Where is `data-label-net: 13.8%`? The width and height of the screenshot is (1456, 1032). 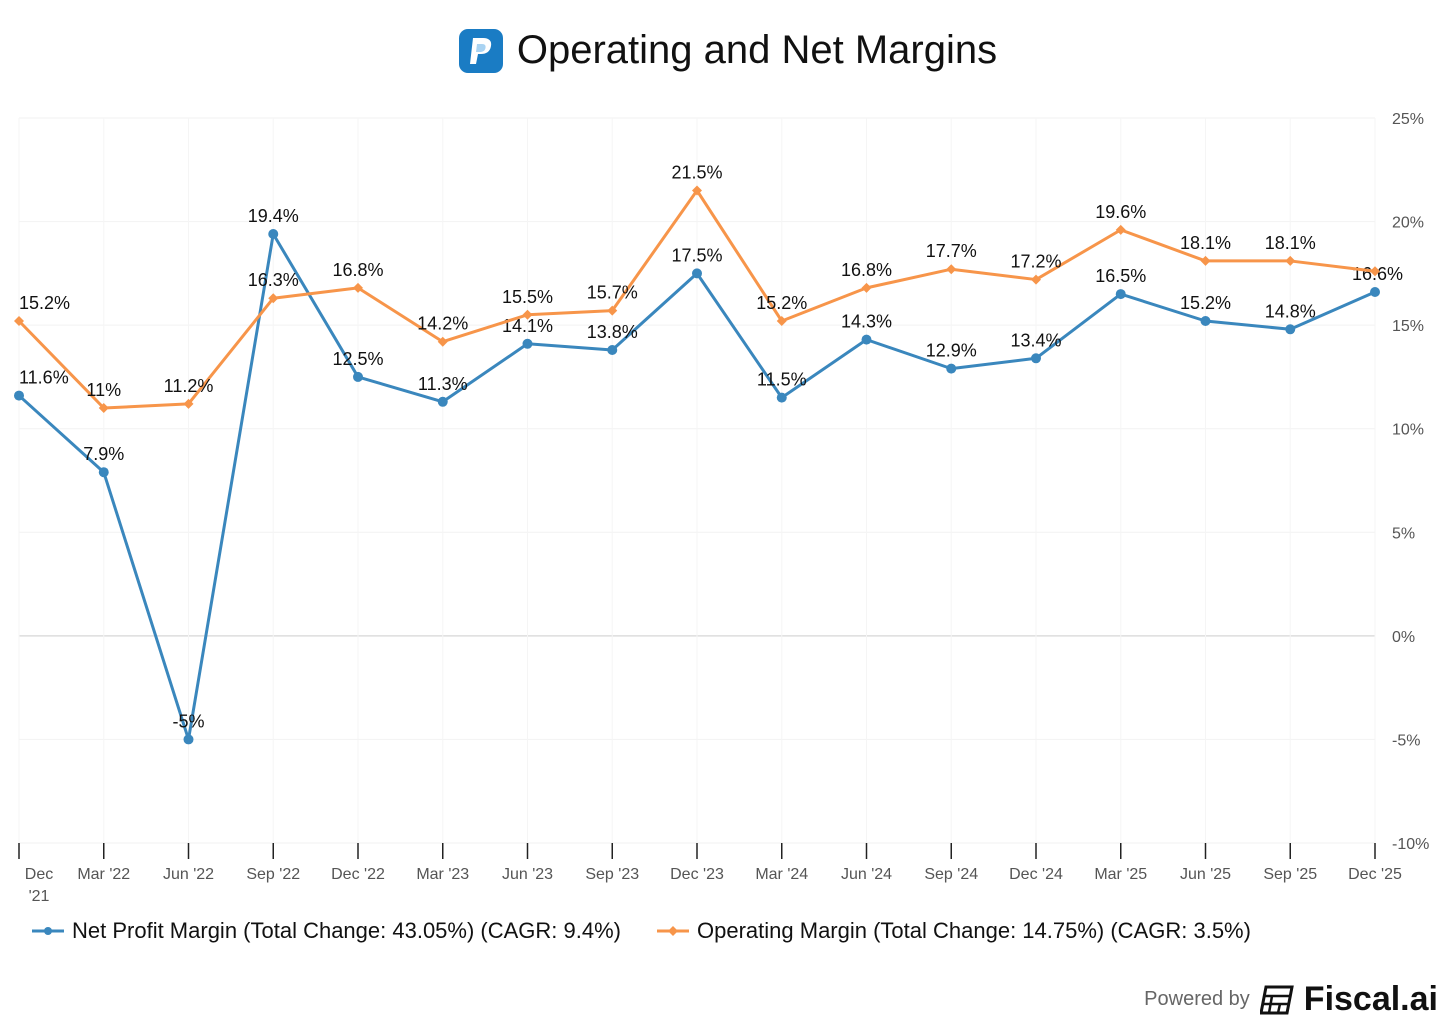
data-label-net: 13.8% is located at coordinates (612, 332).